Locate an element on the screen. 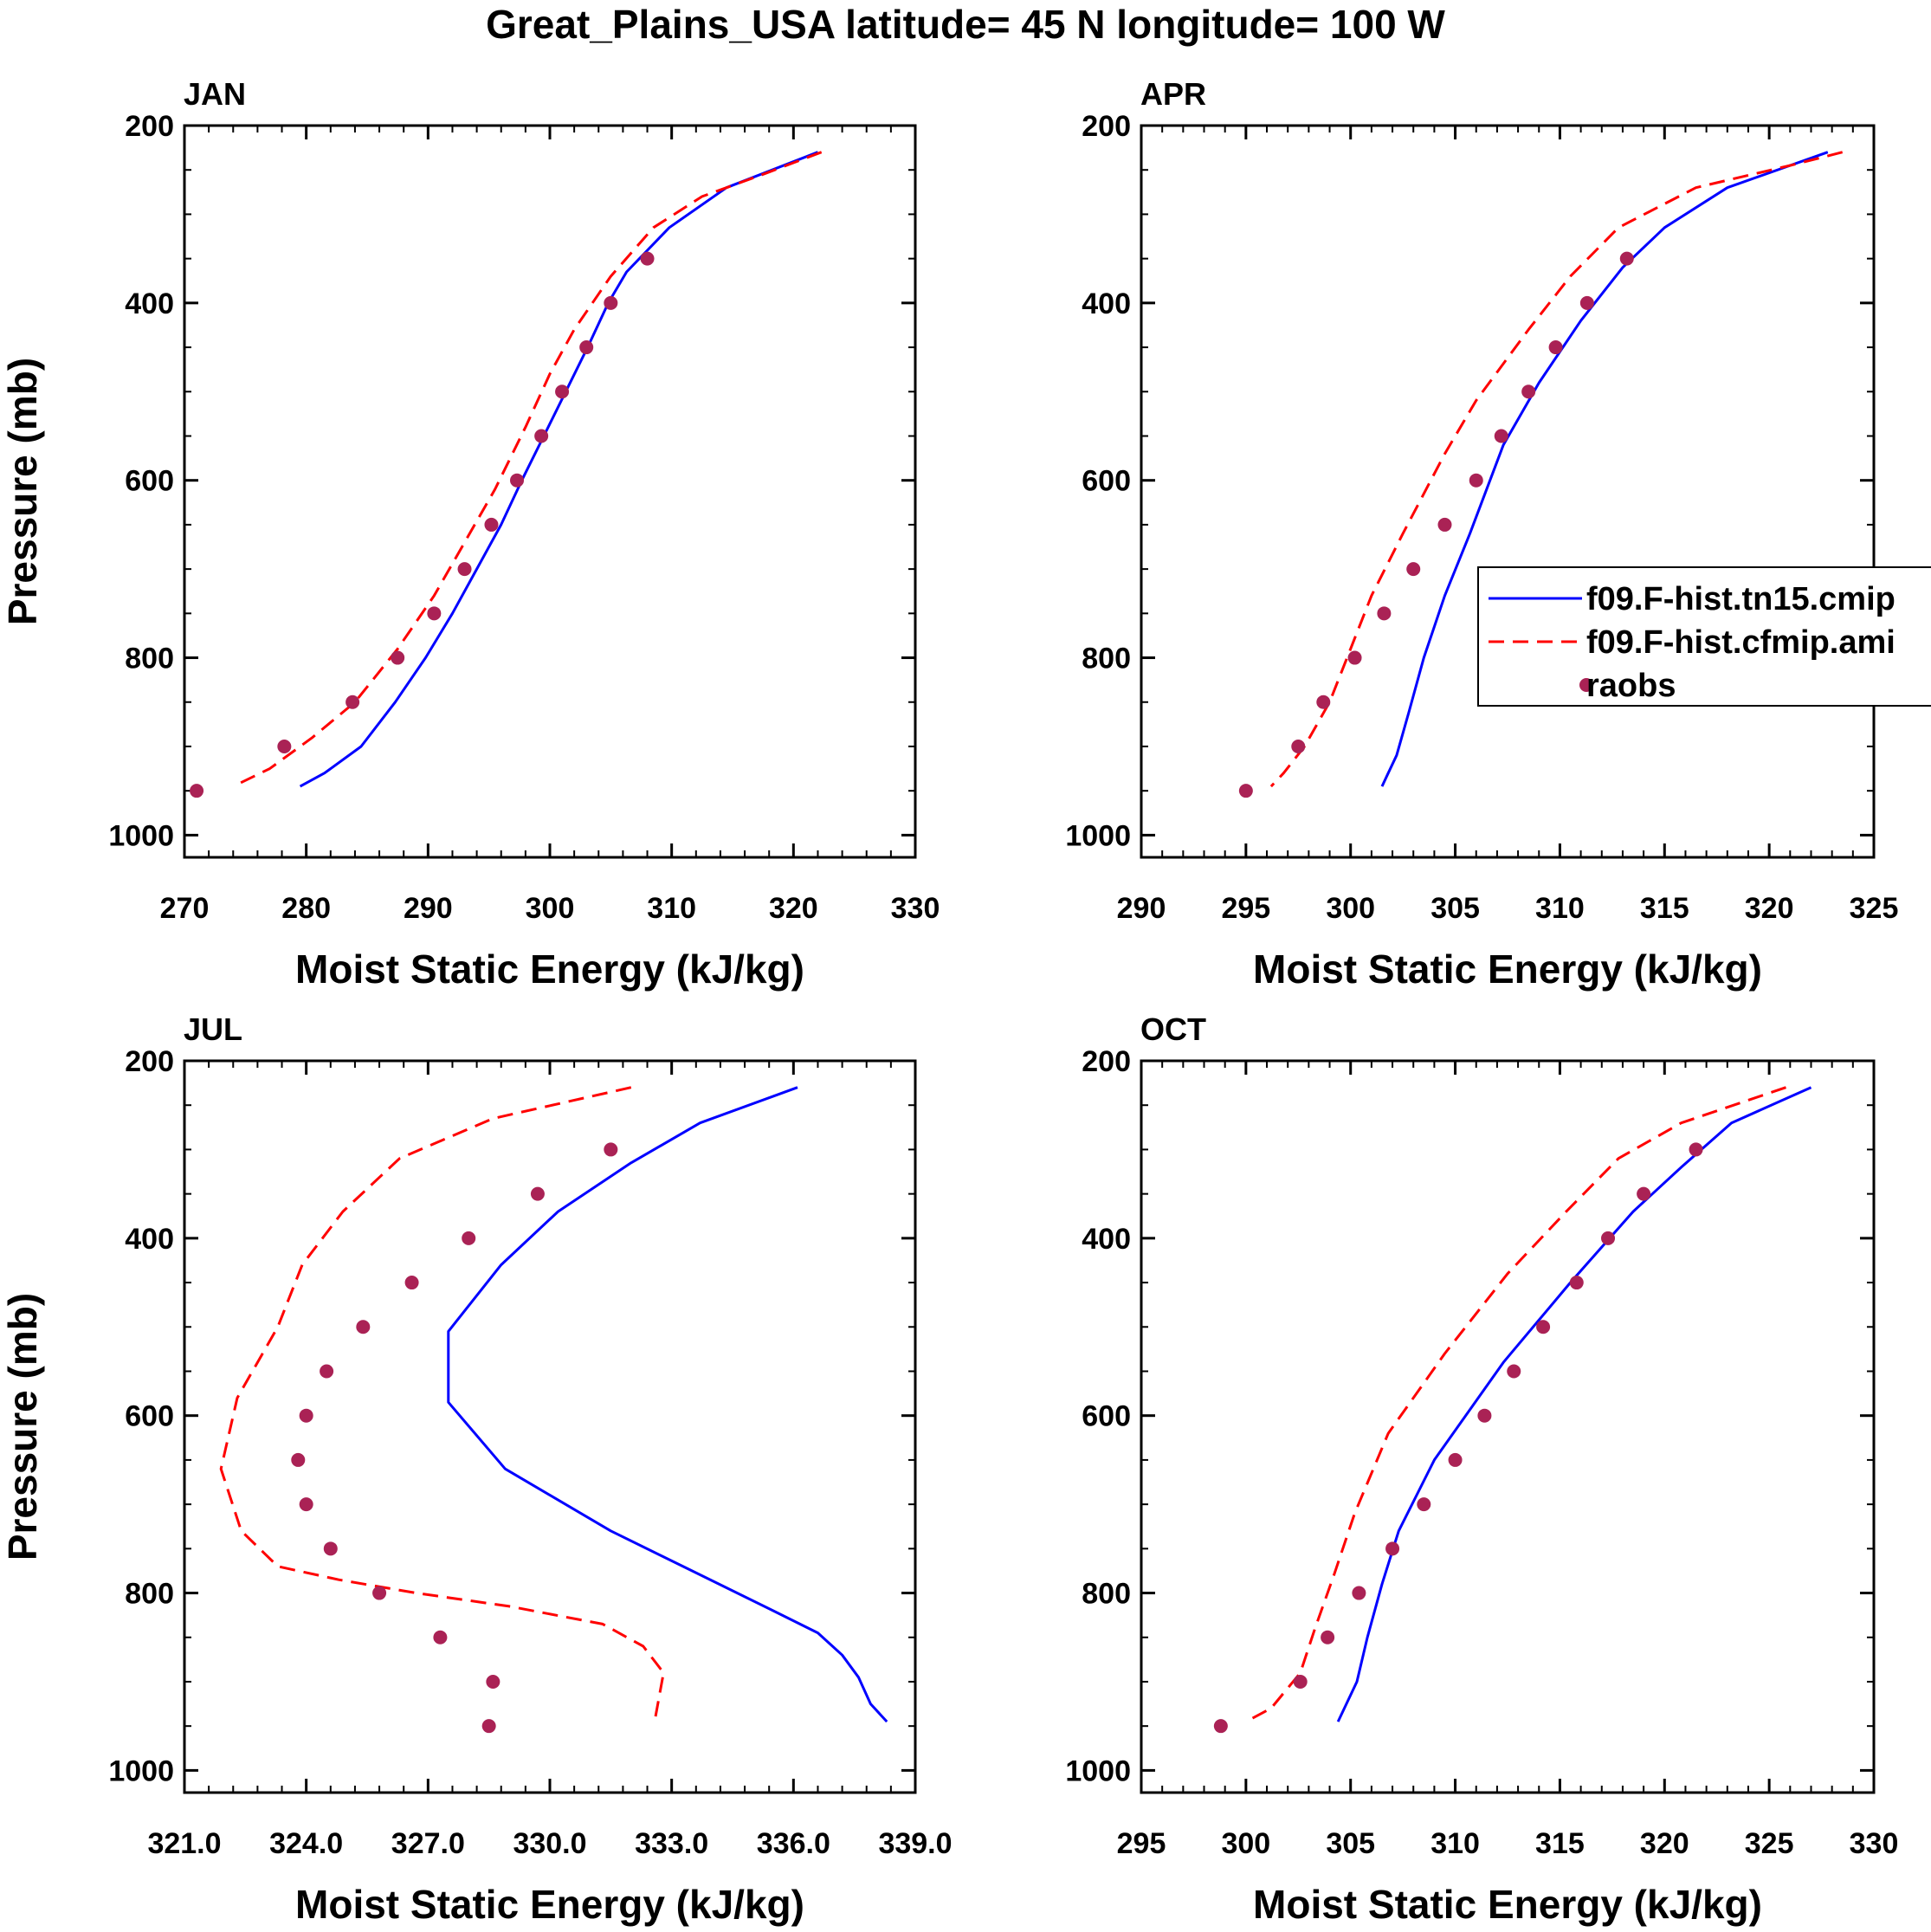 Image resolution: width=1931 pixels, height=1932 pixels. x-tick-label: 280 is located at coordinates (306, 908).